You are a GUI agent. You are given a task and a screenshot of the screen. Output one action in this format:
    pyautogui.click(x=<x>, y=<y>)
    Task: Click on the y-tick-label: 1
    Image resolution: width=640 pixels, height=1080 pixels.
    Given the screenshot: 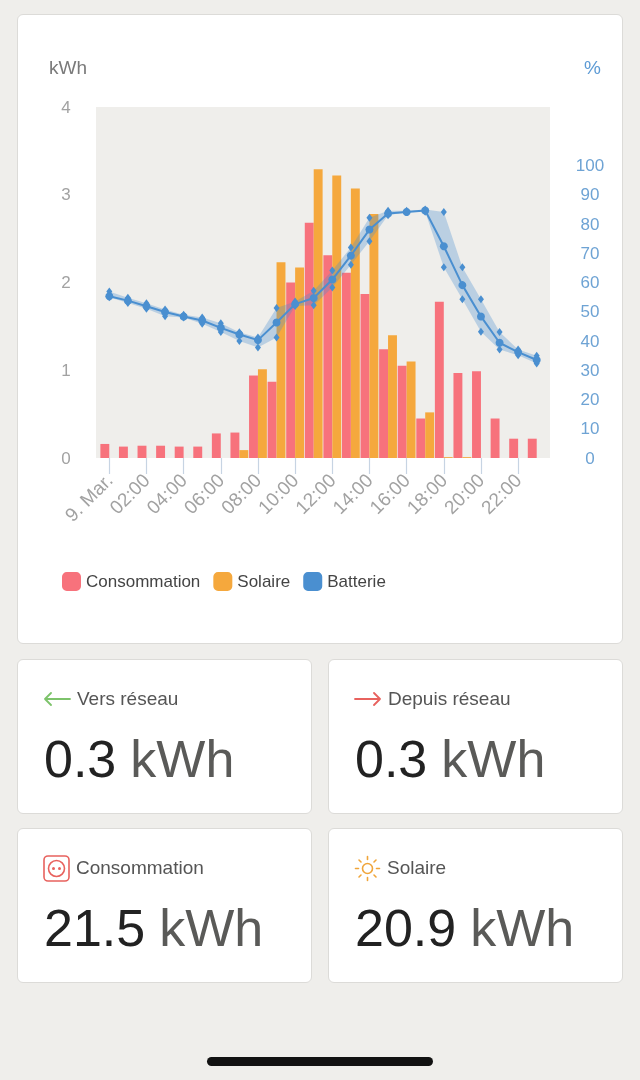 What is the action you would take?
    pyautogui.click(x=66, y=370)
    